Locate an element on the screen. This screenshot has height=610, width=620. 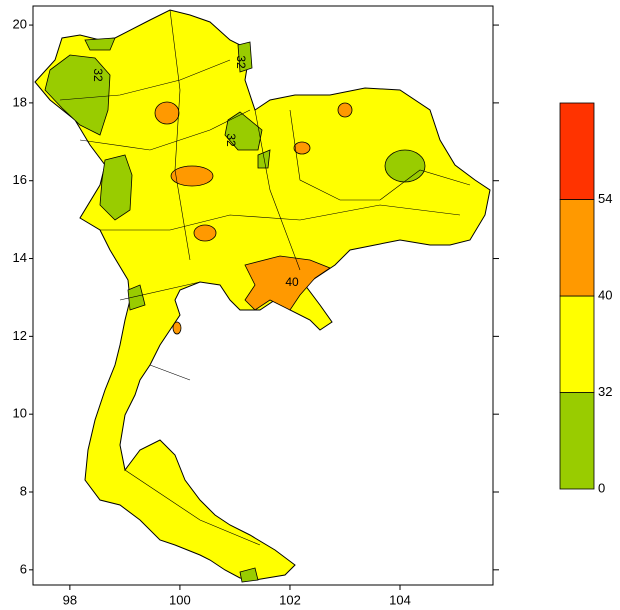
y-tick-label: 18 is located at coordinates (20, 101).